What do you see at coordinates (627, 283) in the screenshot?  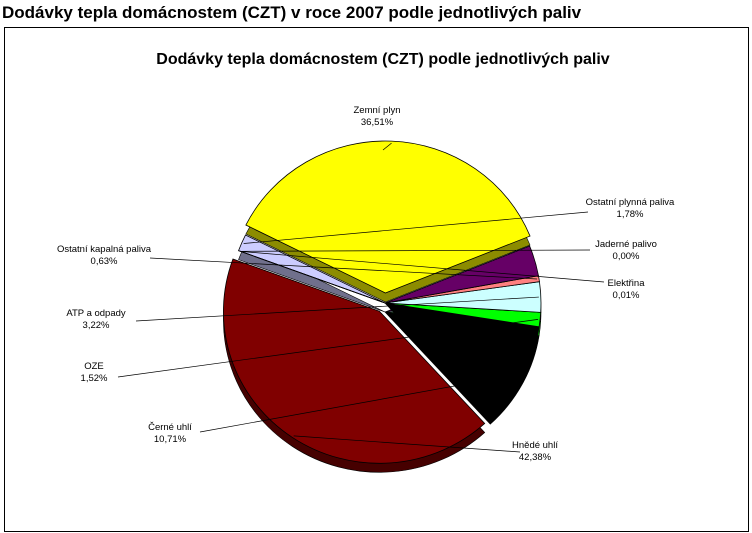 I see `slice-label: Elektřina` at bounding box center [627, 283].